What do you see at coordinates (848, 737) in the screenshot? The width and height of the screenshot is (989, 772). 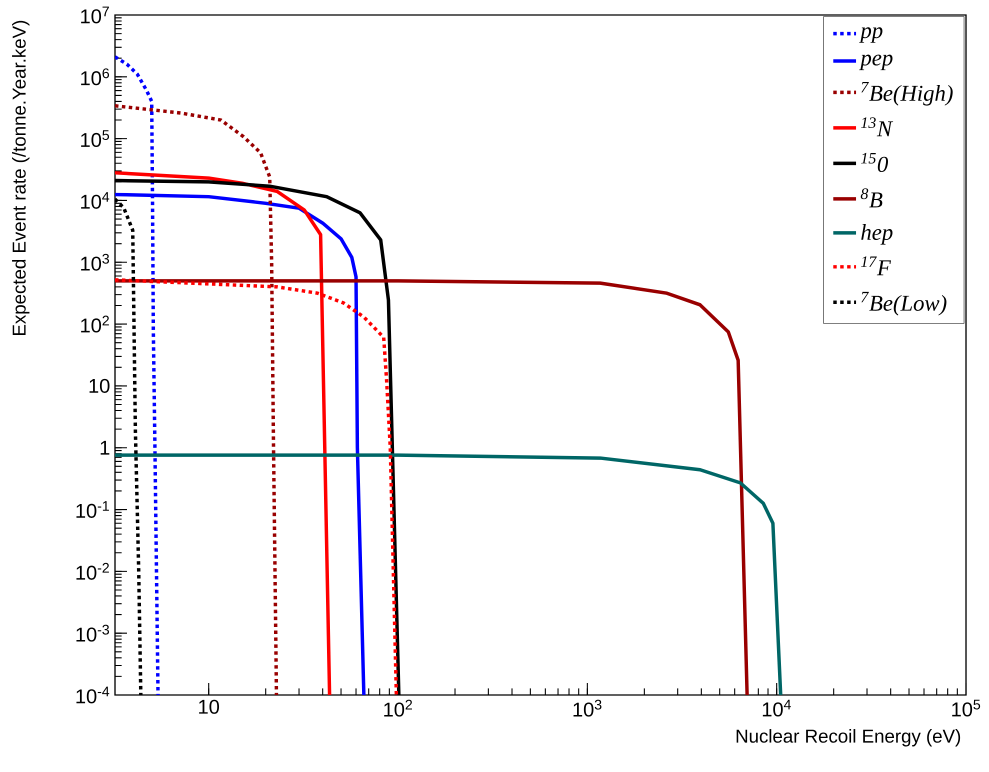 I see `x-axis-title: Nuclear Recoil Energy (eV)` at bounding box center [848, 737].